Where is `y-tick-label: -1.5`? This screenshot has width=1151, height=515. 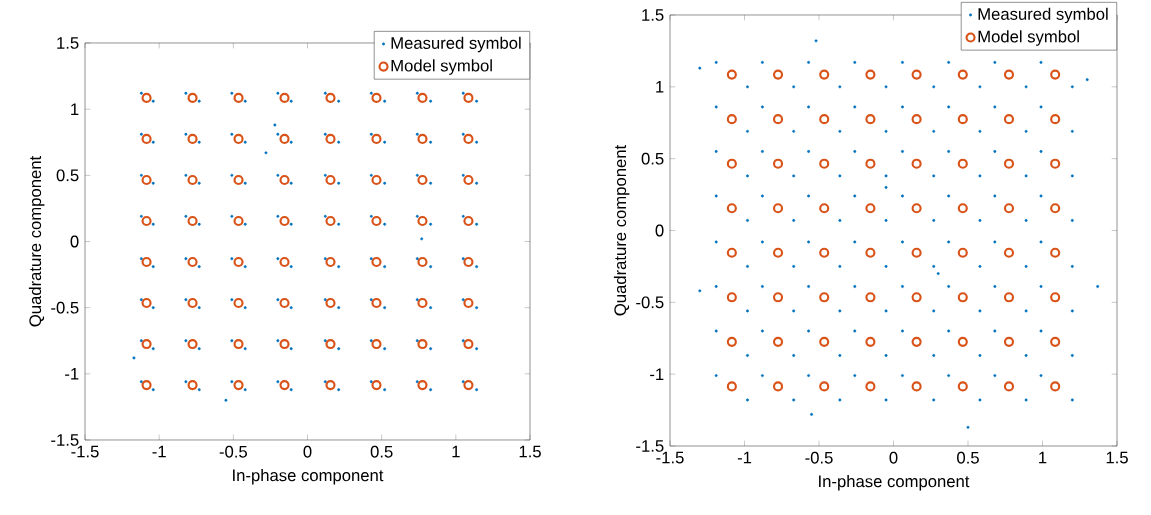
y-tick-label: -1.5 is located at coordinates (65, 440).